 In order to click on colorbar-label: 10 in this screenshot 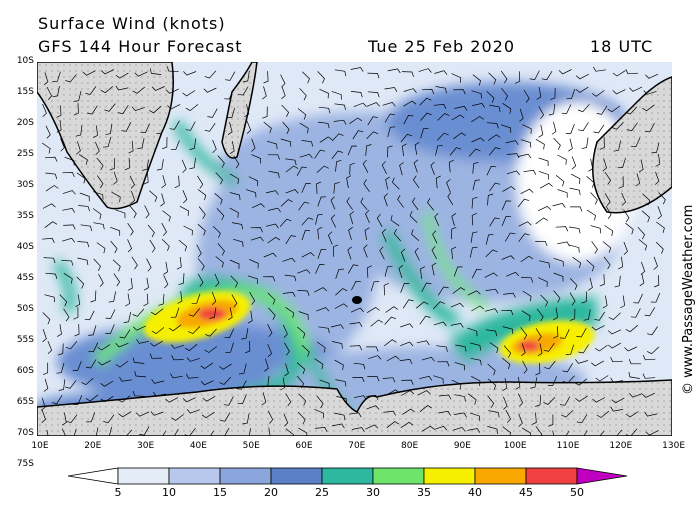, I will do `click(169, 492)`.